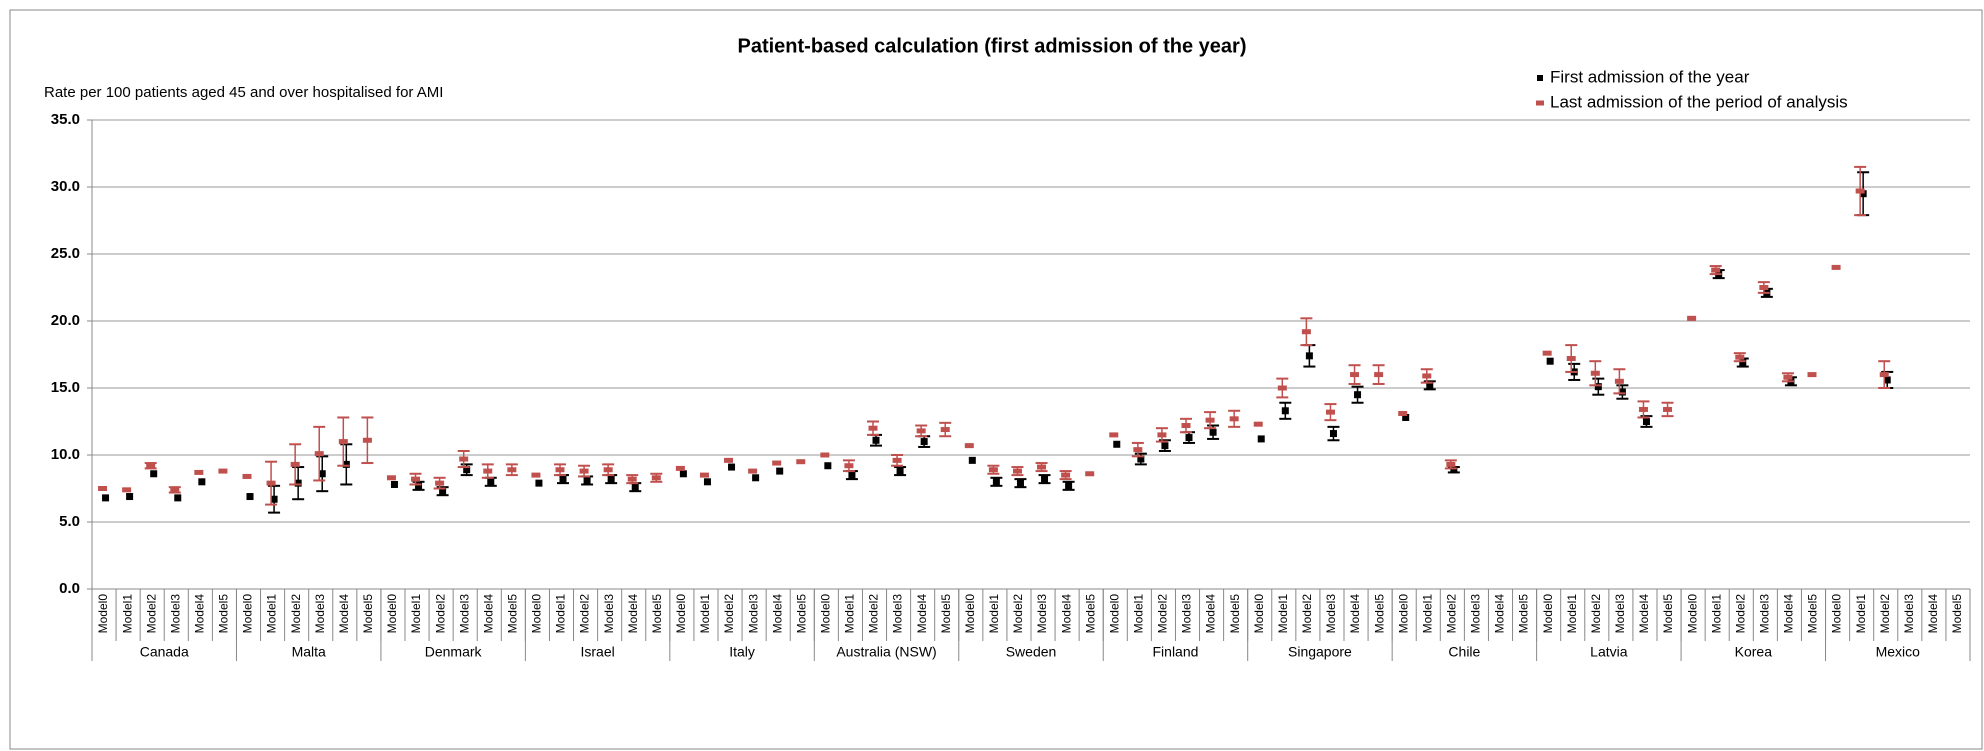 This screenshot has height=751, width=1984. I want to click on y-tick-label: 35.0, so click(65, 119).